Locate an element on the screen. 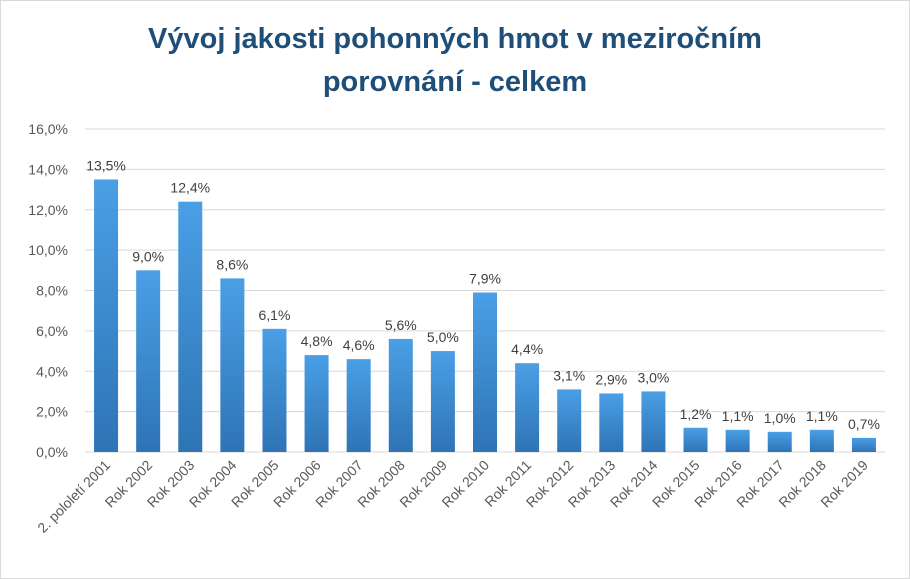 The image size is (910, 579). y-tick-label: 8,0% is located at coordinates (52, 291).